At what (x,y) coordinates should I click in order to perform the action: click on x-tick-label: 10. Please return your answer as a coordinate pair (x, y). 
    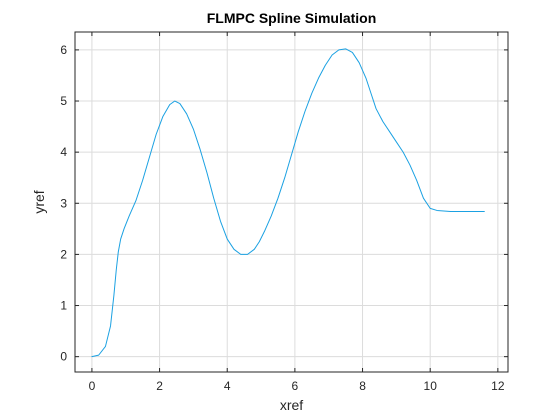
    Looking at the image, I should click on (431, 386).